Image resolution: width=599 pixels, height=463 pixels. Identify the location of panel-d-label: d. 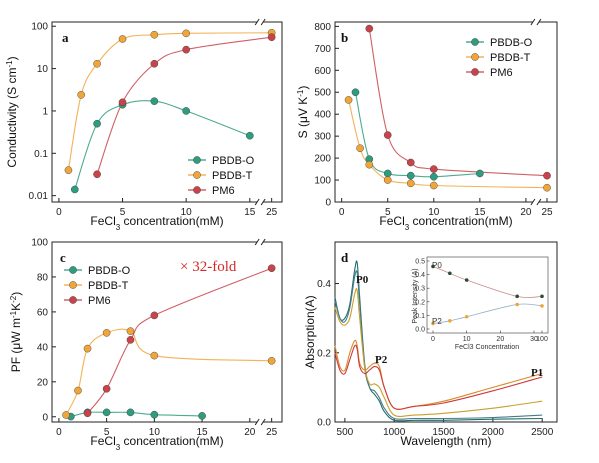
(345, 257).